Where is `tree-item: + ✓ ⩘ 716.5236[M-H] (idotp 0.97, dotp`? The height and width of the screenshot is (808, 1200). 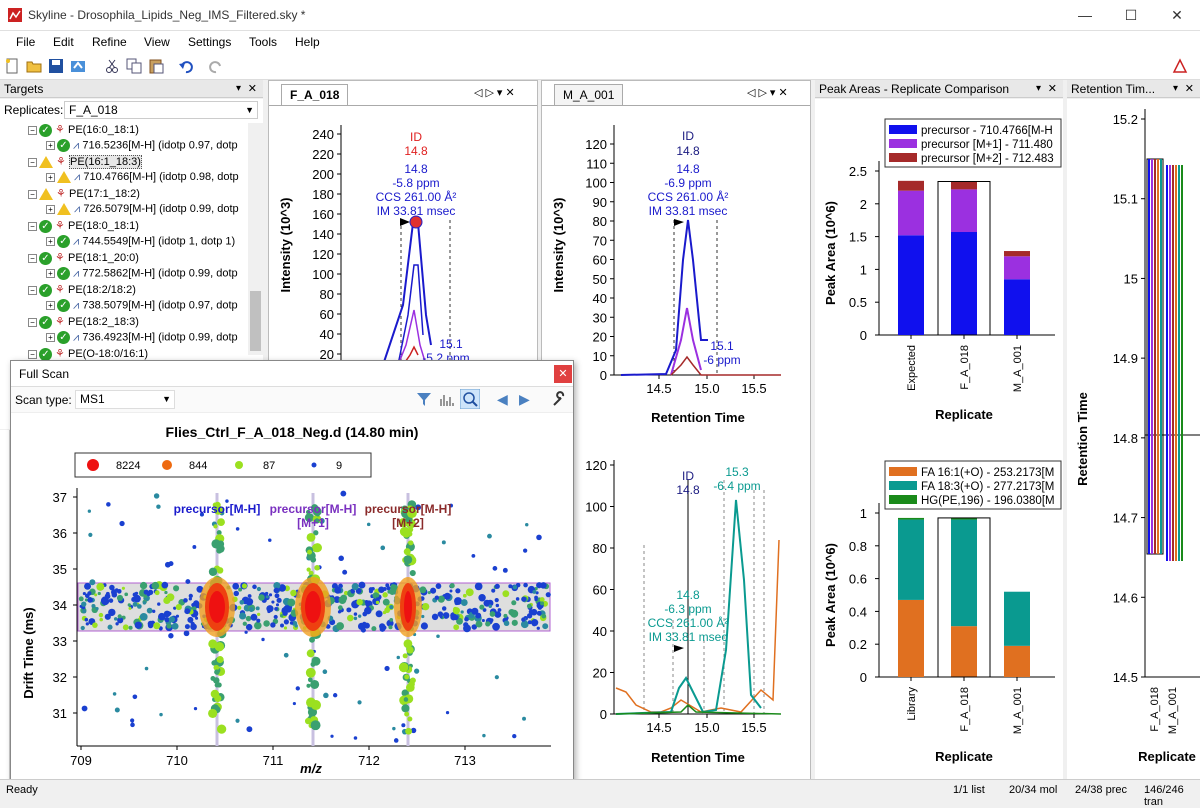 tree-item: + ✓ ⩘ 716.5236[M-H] (idotp 0.97, dotp is located at coordinates (119, 147).